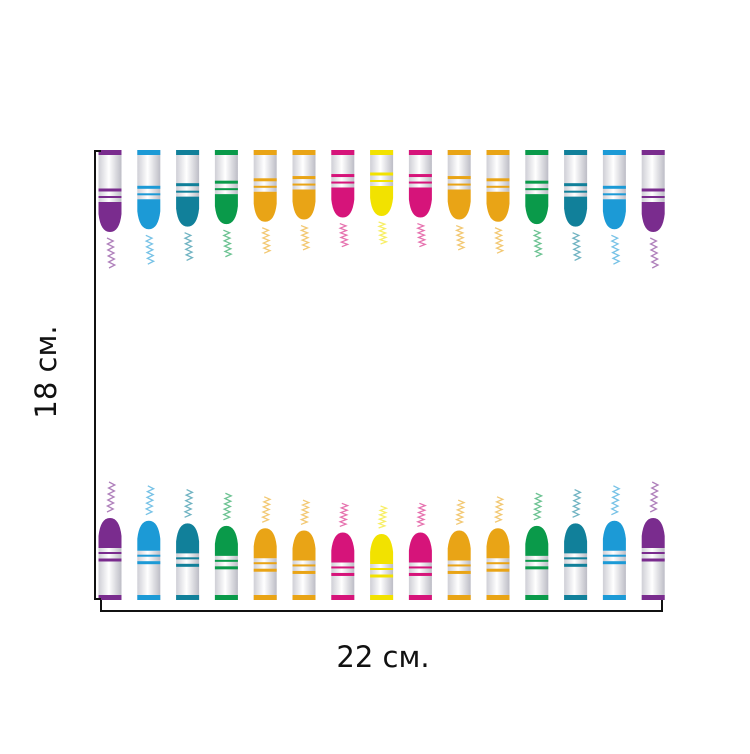 This screenshot has width=750, height=754. I want to click on width-dimension-line, so click(381, 606).